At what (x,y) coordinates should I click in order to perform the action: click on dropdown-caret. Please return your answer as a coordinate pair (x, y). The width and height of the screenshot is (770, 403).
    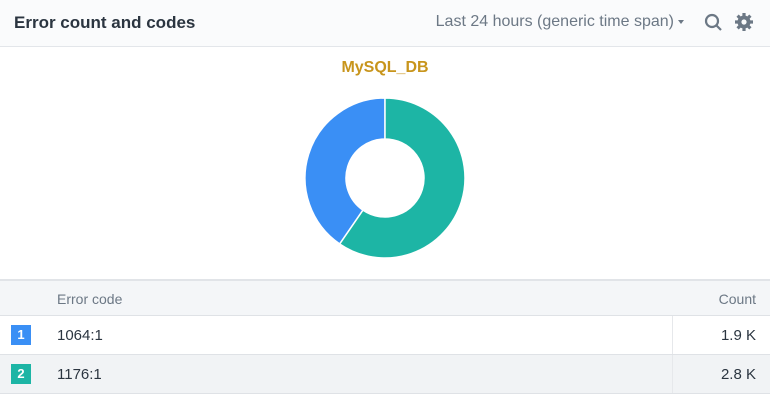
    Looking at the image, I should click on (681, 22).